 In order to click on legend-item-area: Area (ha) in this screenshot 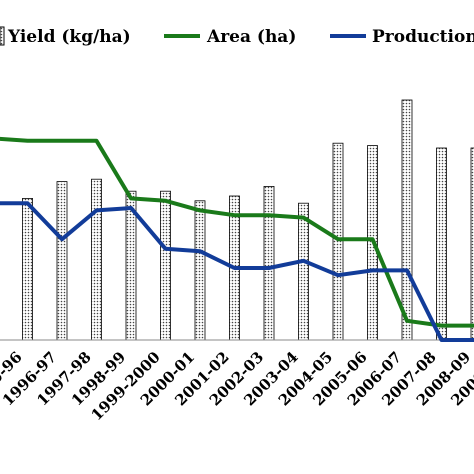, I will do `click(230, 37)`.